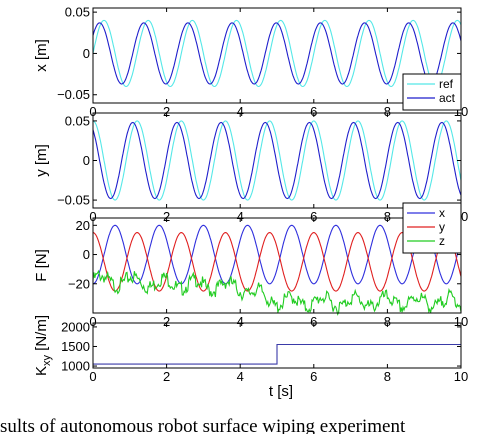 The height and width of the screenshot is (434, 502). Describe the element at coordinates (41, 265) in the screenshot. I see `y-axis-label: F [N]` at that location.